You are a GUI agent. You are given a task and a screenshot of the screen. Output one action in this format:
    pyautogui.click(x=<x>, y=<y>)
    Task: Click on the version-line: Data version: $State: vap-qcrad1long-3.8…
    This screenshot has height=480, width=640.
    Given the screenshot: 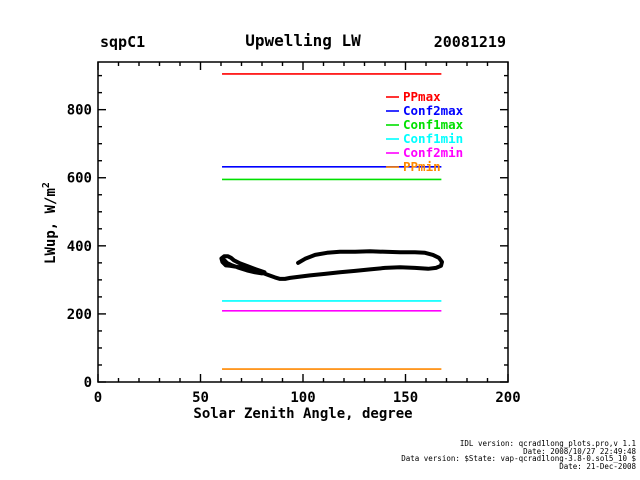 What is the action you would take?
    pyautogui.click(x=518, y=459)
    